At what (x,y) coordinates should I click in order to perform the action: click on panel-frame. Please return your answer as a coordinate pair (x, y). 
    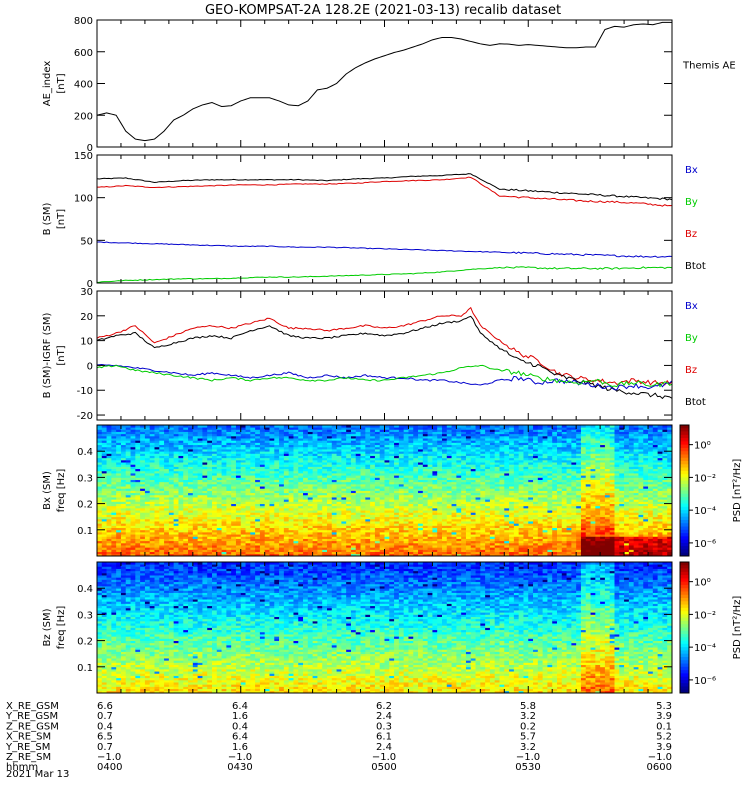
    Looking at the image, I should click on (384, 355).